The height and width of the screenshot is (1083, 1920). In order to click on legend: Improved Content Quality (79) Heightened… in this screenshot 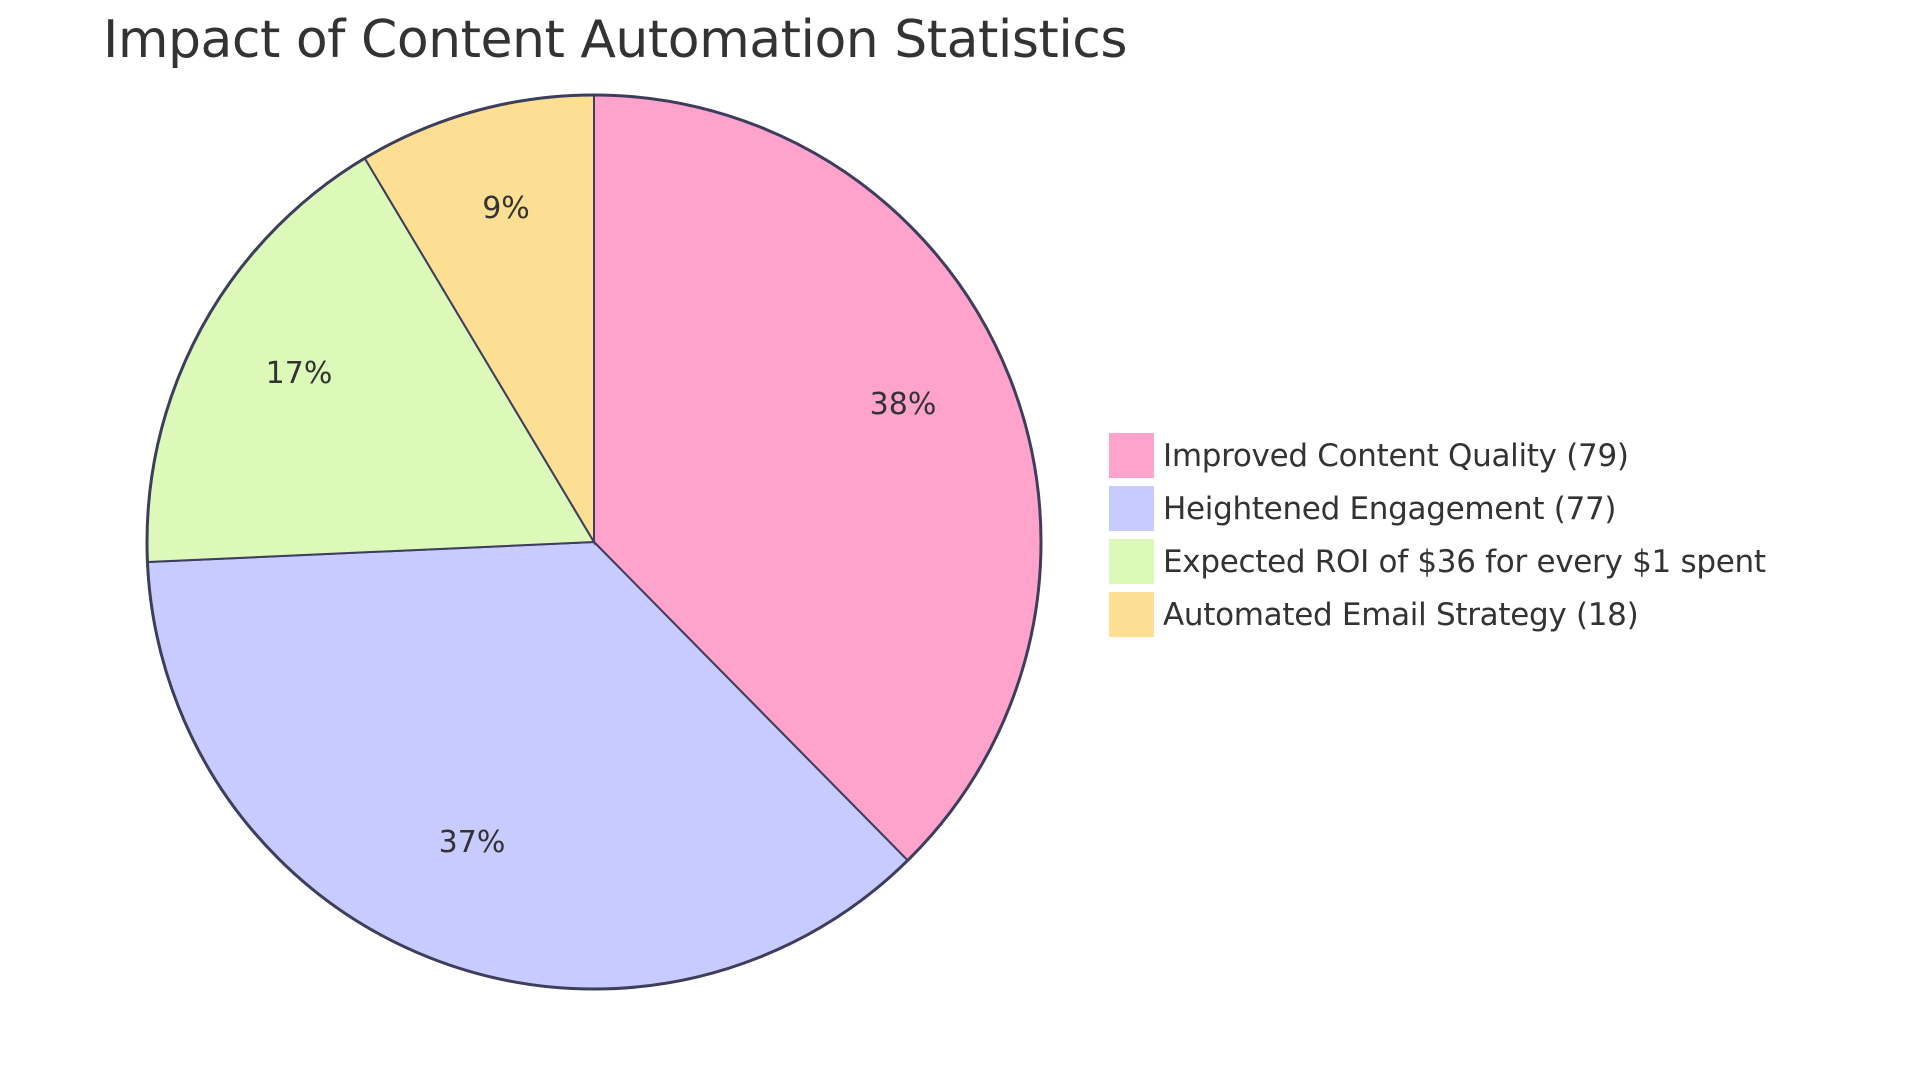, I will do `click(1437, 539)`.